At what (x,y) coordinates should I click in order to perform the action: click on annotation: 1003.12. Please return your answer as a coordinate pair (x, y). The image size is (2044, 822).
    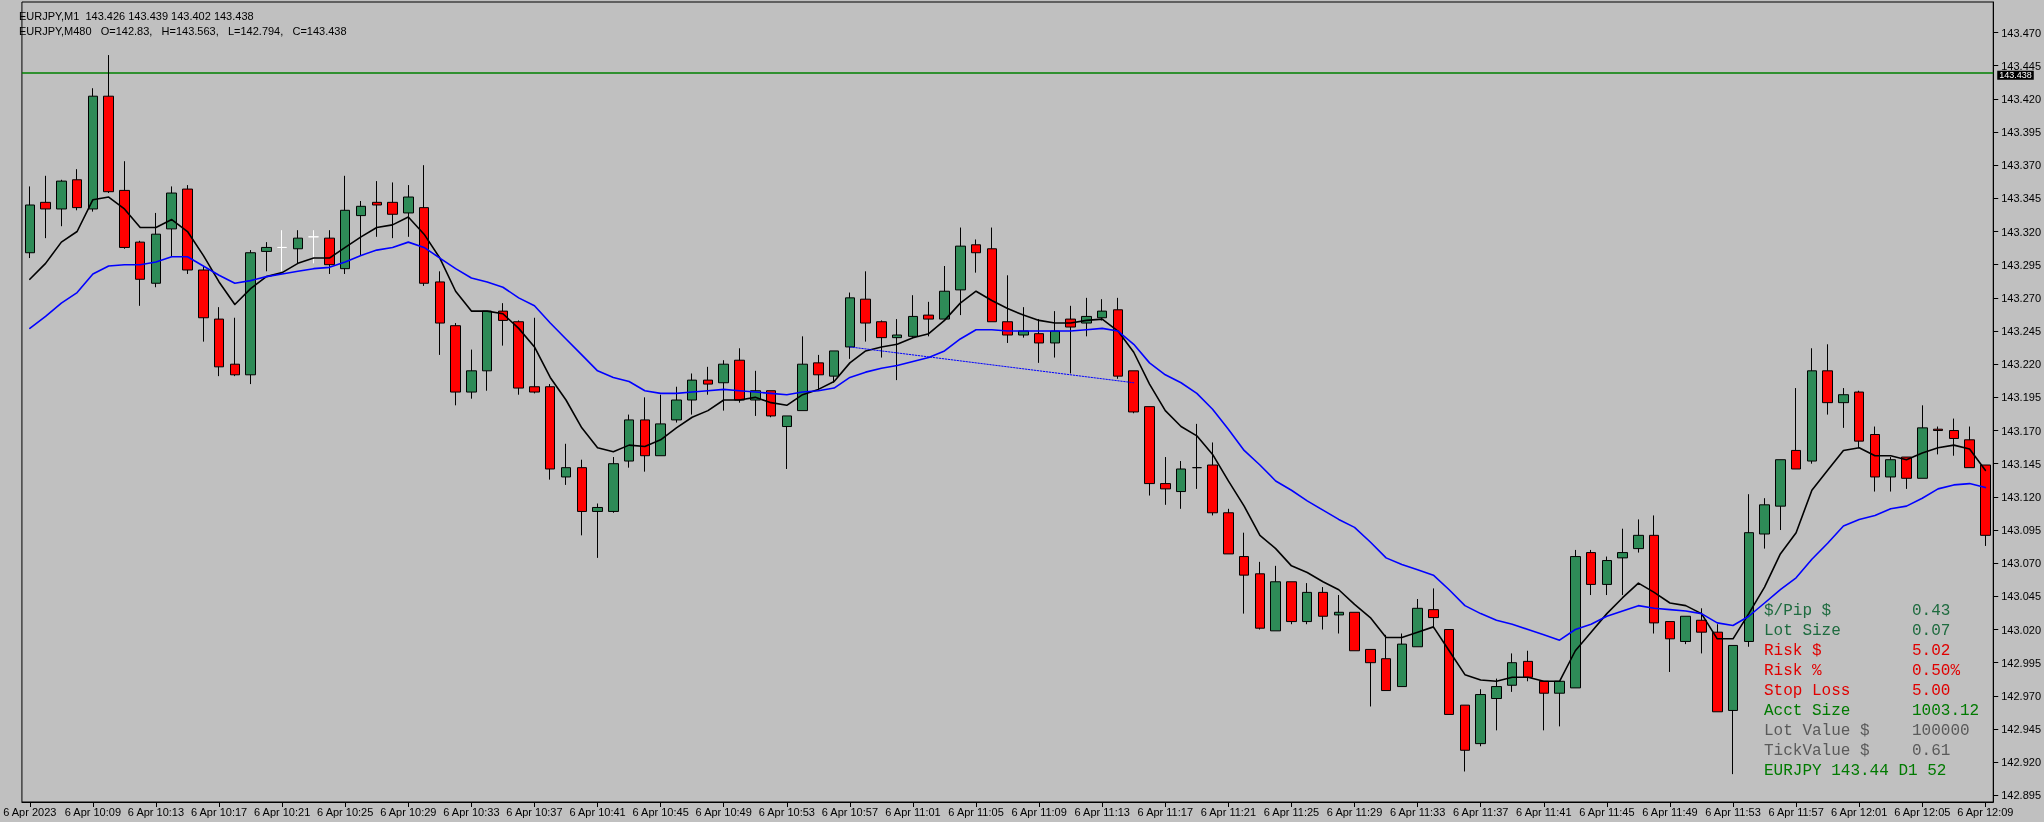
    Looking at the image, I should click on (1946, 711).